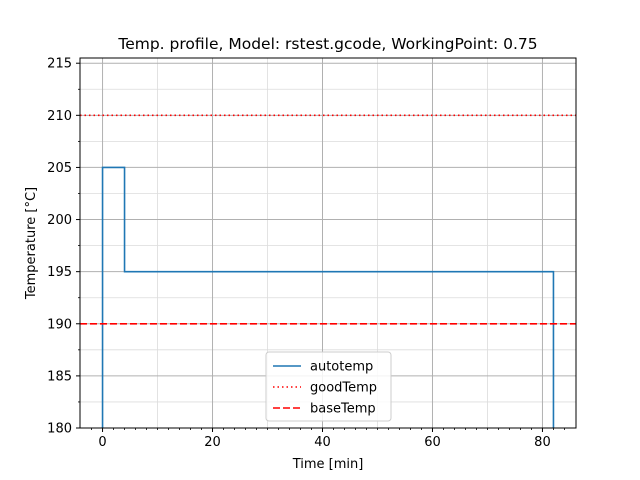 Image resolution: width=640 pixels, height=480 pixels. Describe the element at coordinates (59, 64) in the screenshot. I see `y-tick-label: 215` at that location.